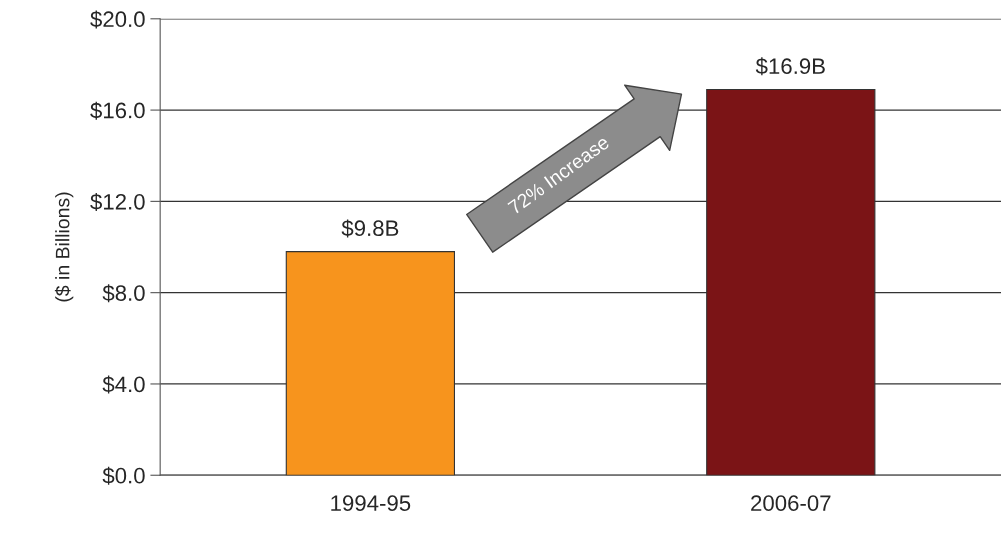  I want to click on x-tick-label: 1994-95, so click(371, 503).